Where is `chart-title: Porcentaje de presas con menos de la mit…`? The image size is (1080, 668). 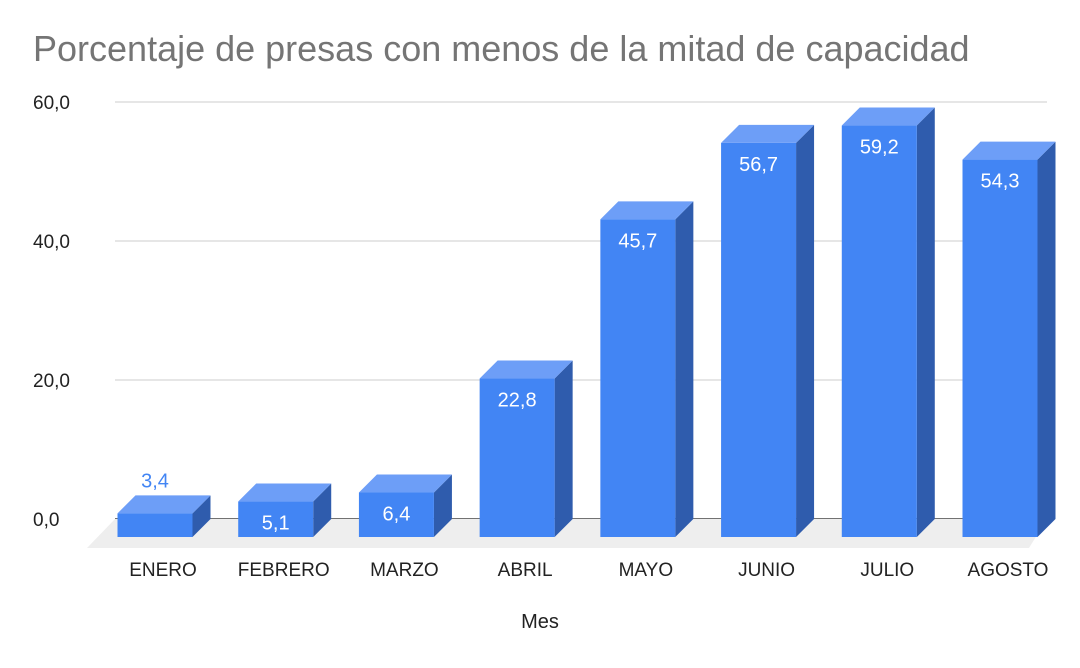
chart-title: Porcentaje de presas con menos de la mit… is located at coordinates (501, 48).